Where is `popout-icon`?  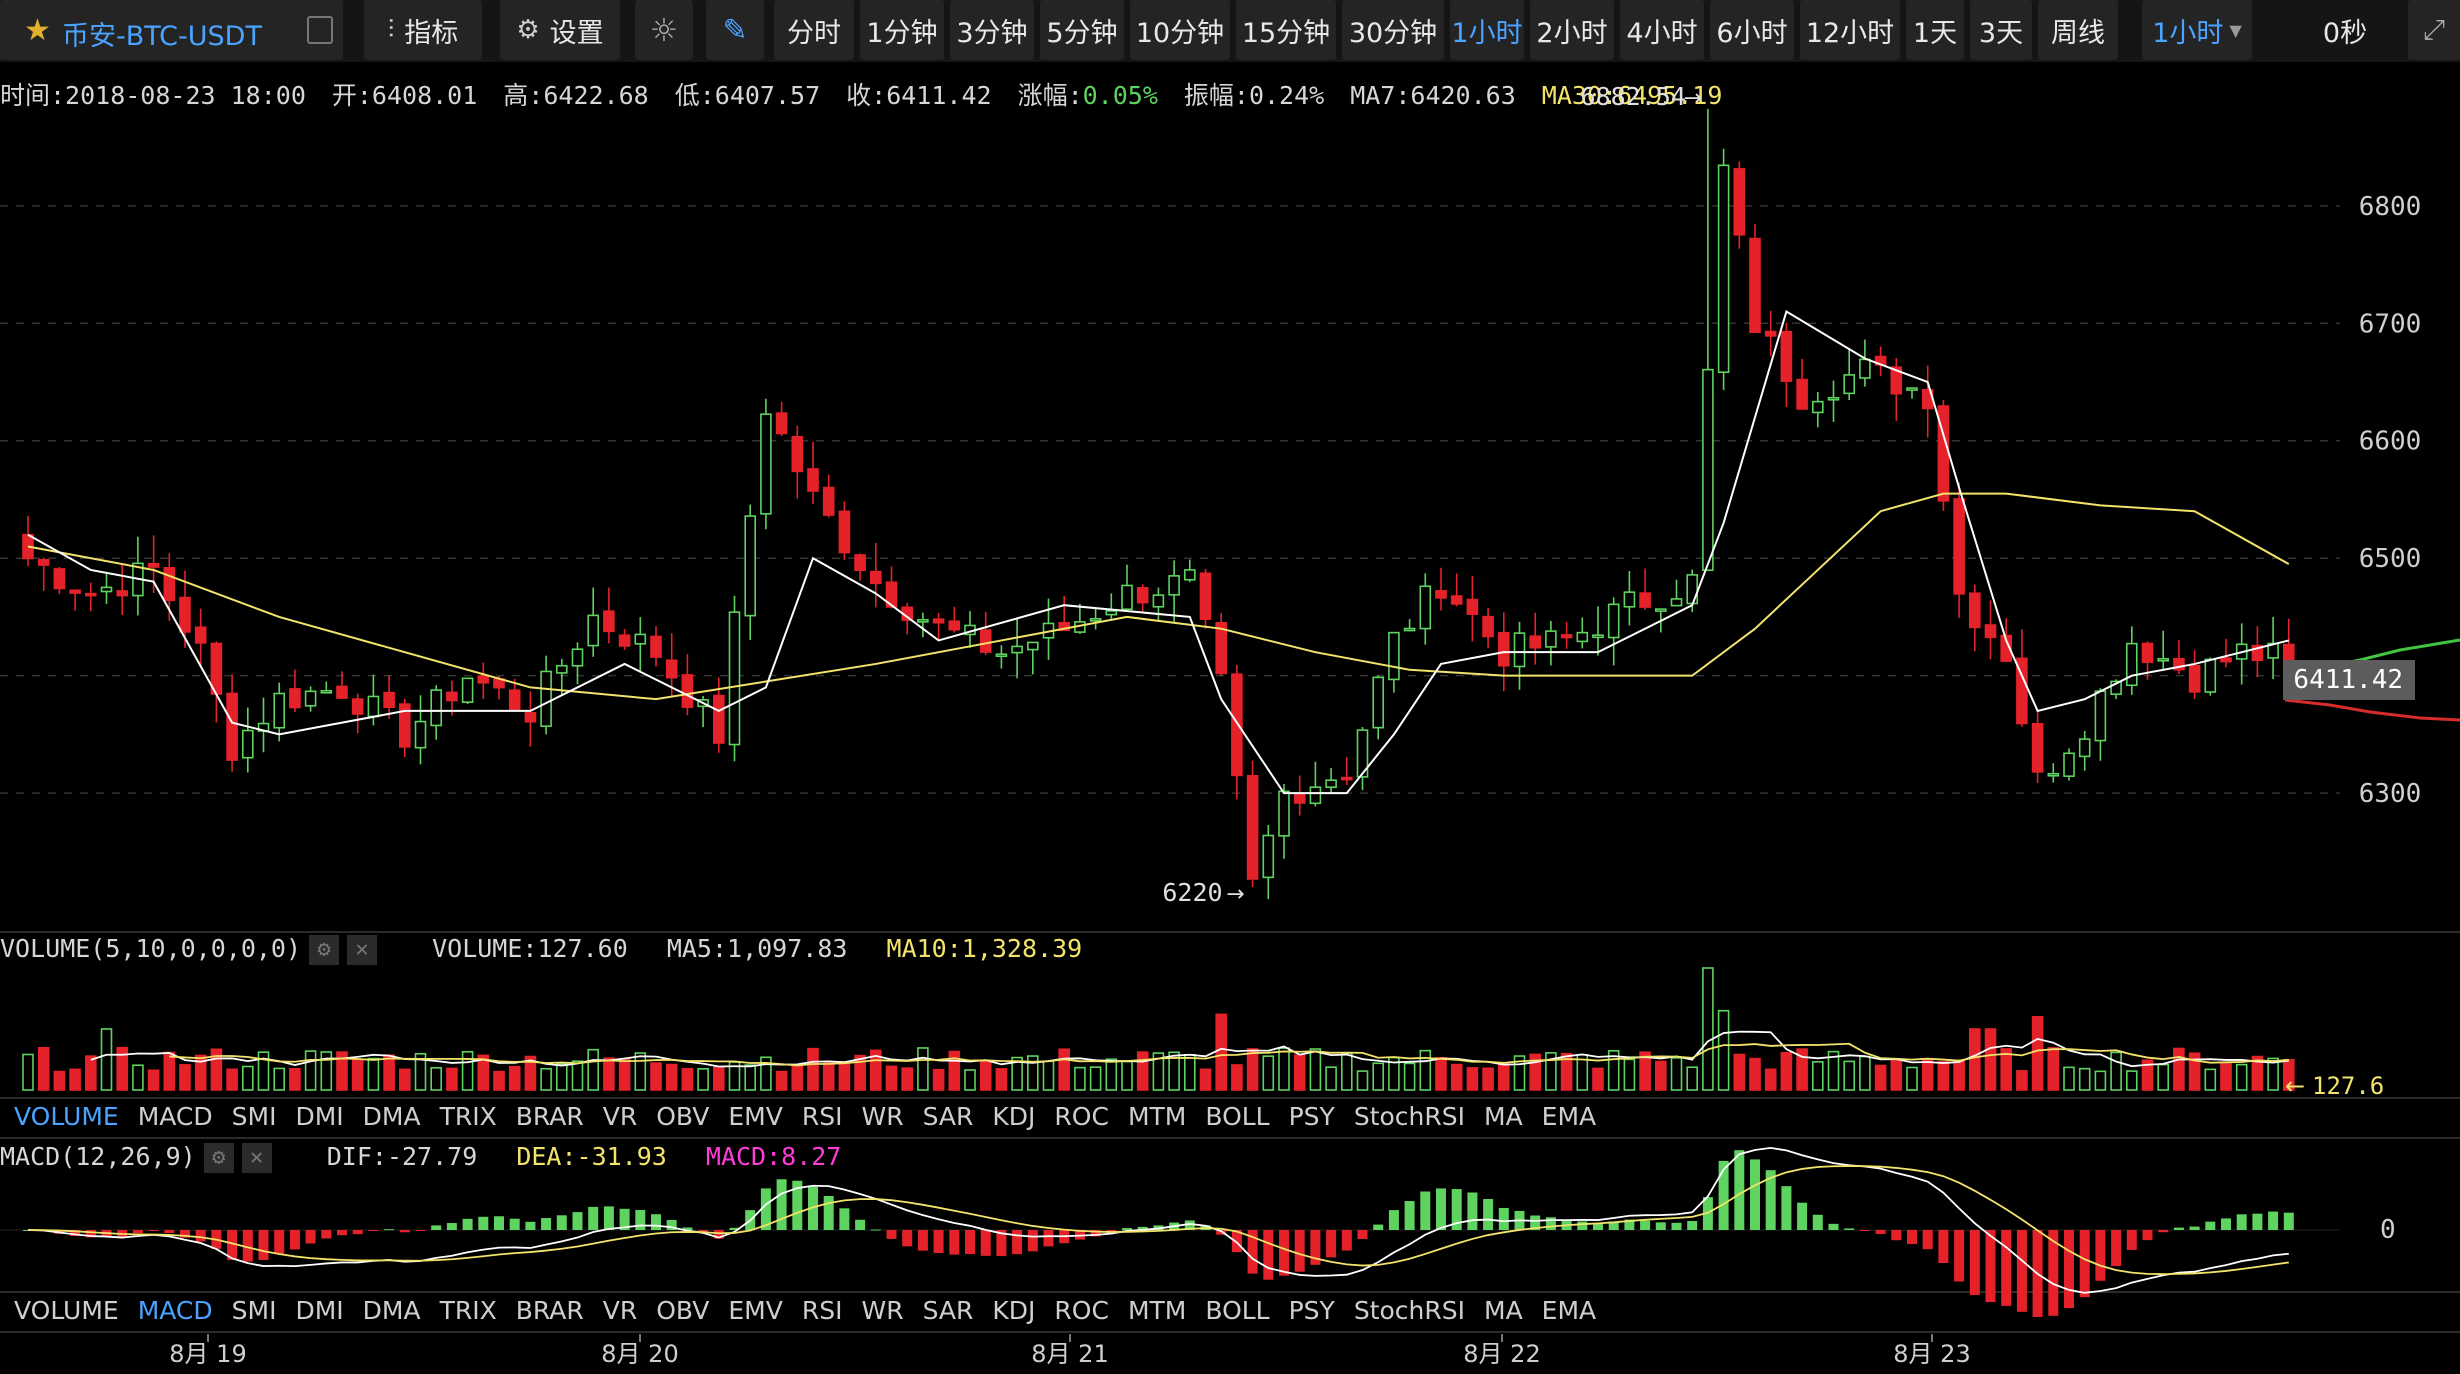 popout-icon is located at coordinates (320, 30).